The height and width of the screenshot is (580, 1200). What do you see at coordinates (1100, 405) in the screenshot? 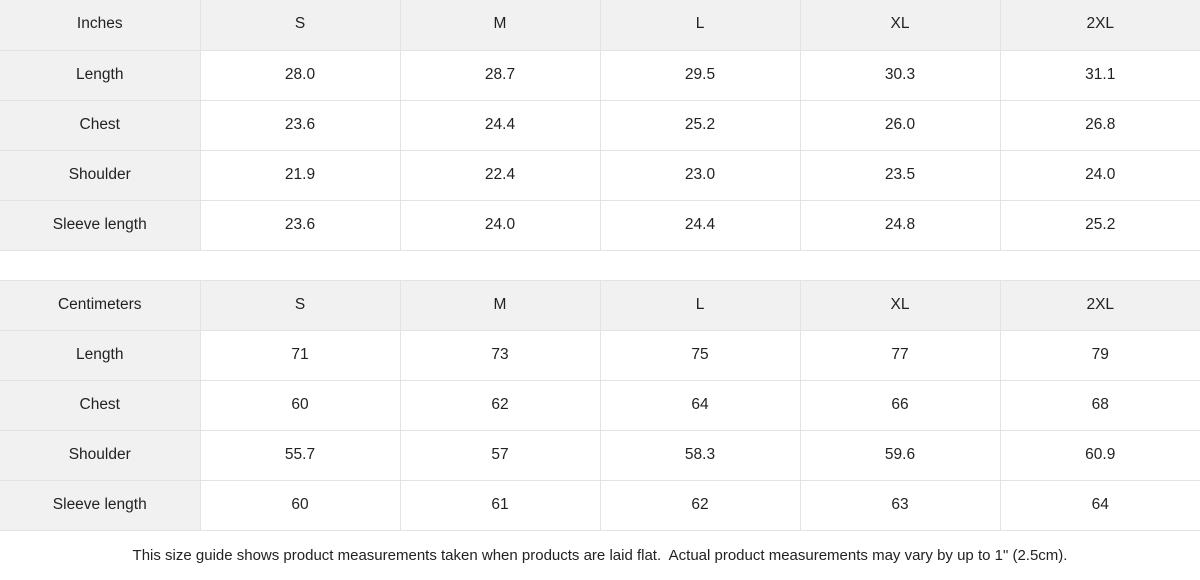
I see `cell-chest-2xl: 68` at bounding box center [1100, 405].